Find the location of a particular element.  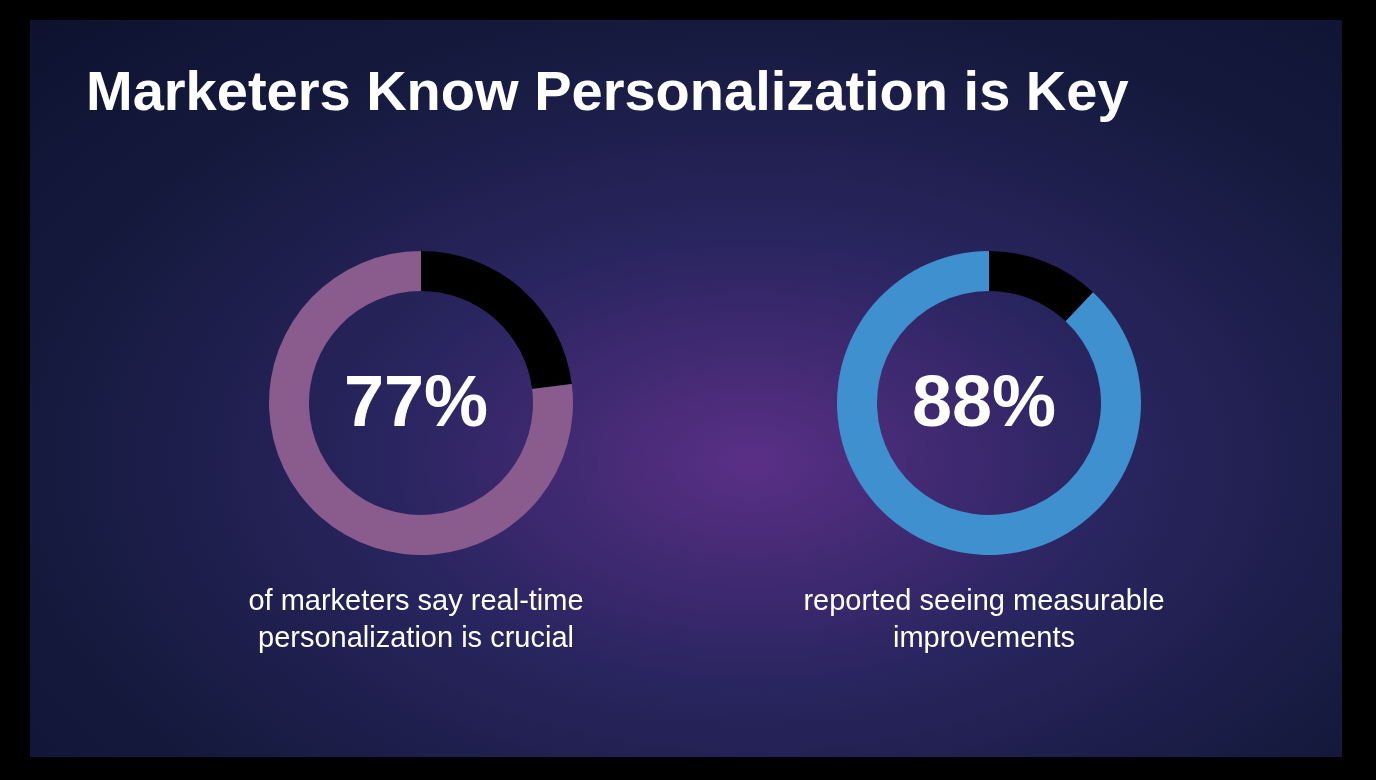

text: 88% is located at coordinates (984, 401).